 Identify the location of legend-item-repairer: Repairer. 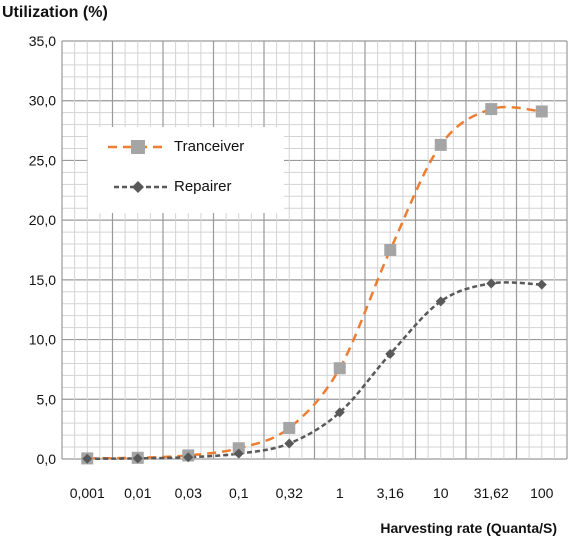
(186, 187).